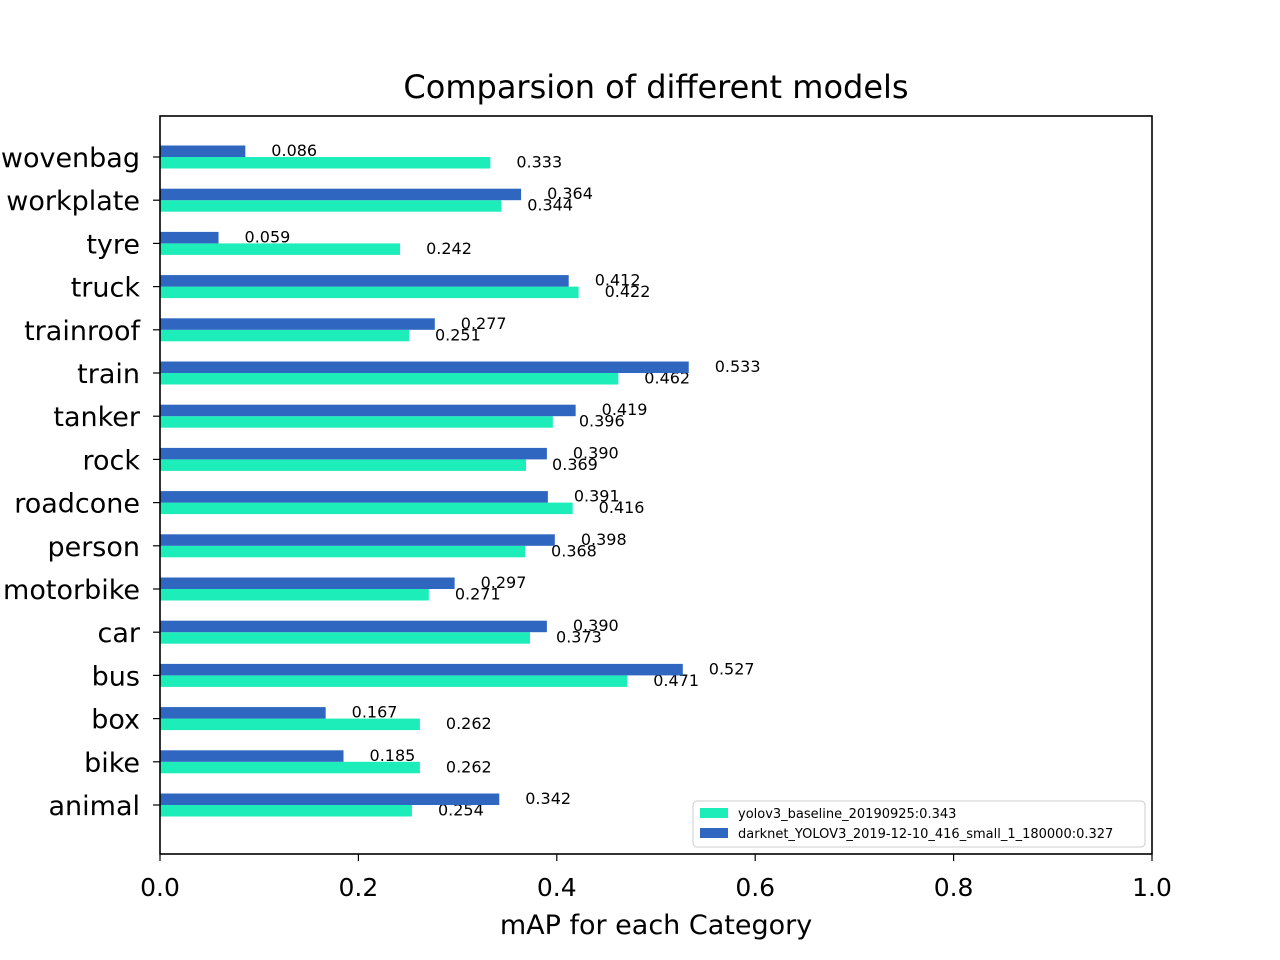  Describe the element at coordinates (548, 798) in the screenshot. I see `value-label-animal-series-1: 0.342` at that location.